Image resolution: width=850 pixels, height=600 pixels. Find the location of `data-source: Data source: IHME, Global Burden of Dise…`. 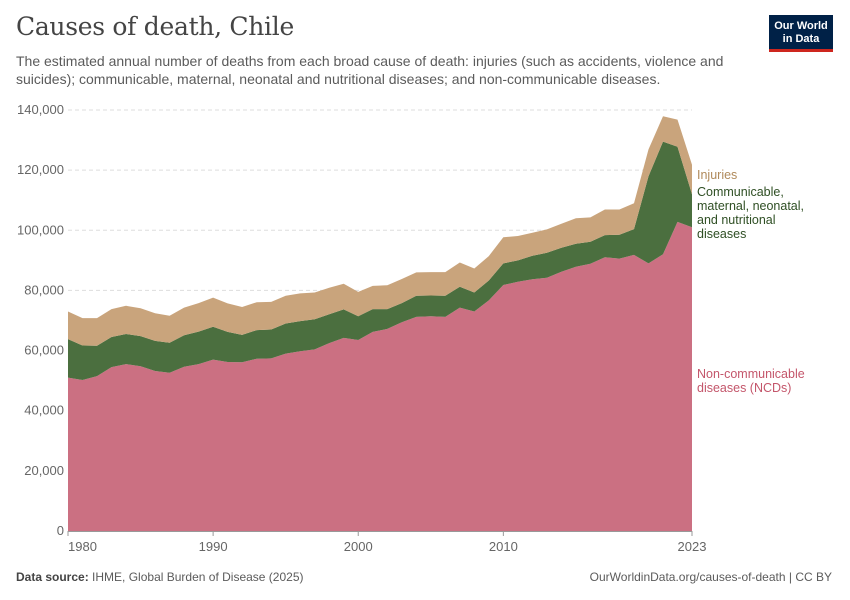

data-source: Data source: IHME, Global Burden of Dise… is located at coordinates (159, 577).